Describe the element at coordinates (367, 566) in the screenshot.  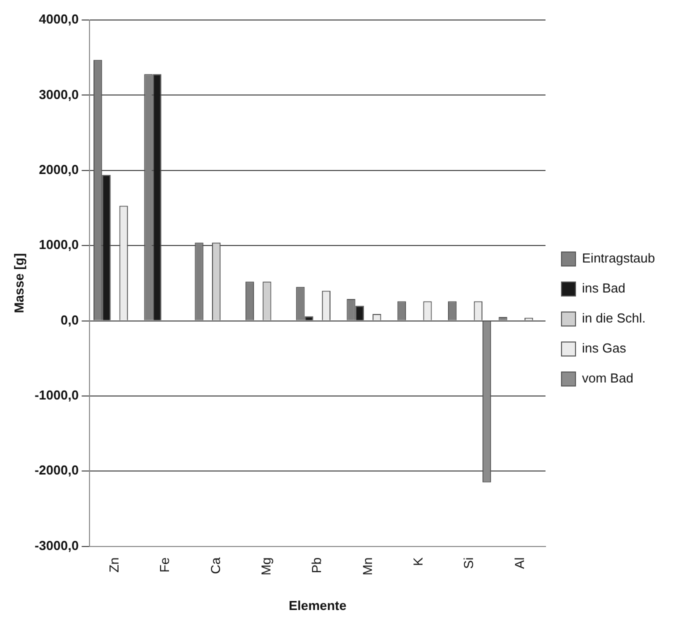
I see `x-tick-label: Mn` at that location.